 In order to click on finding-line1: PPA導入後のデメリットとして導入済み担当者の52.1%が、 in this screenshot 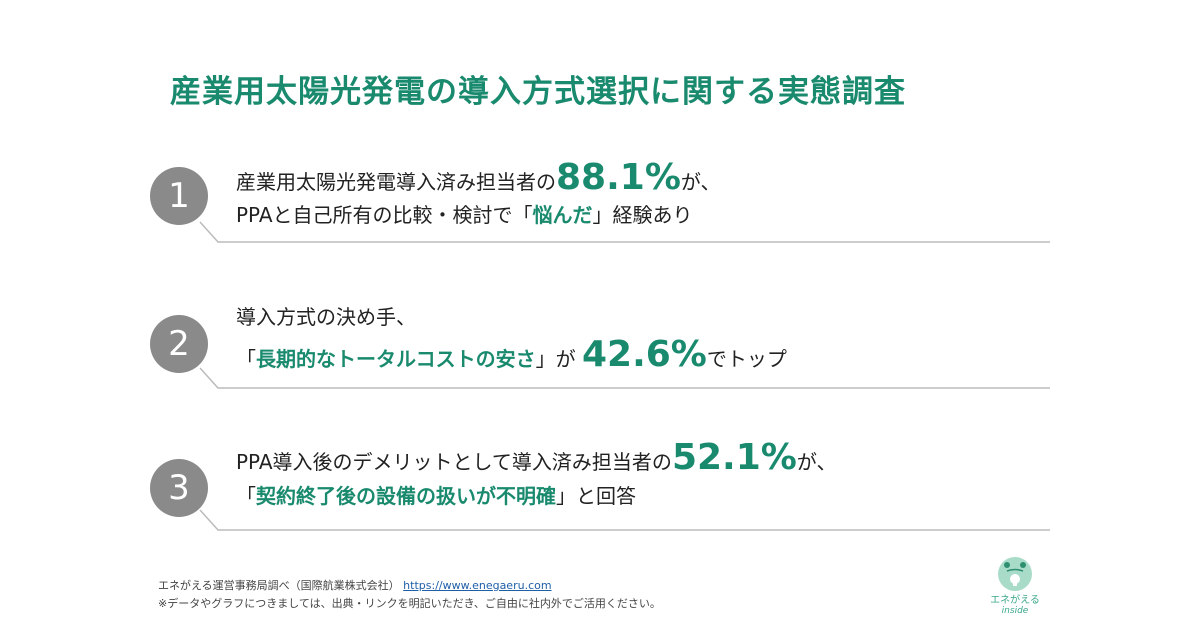, I will do `click(536, 457)`.